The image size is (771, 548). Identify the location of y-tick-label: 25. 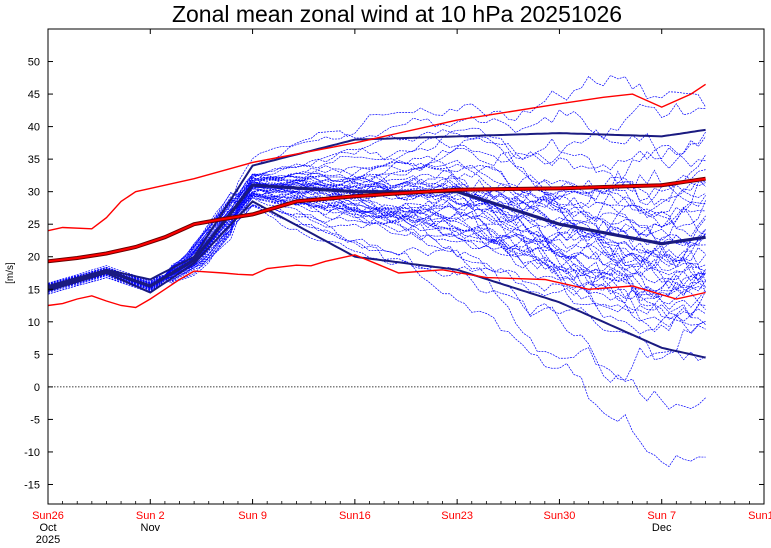
(34, 225).